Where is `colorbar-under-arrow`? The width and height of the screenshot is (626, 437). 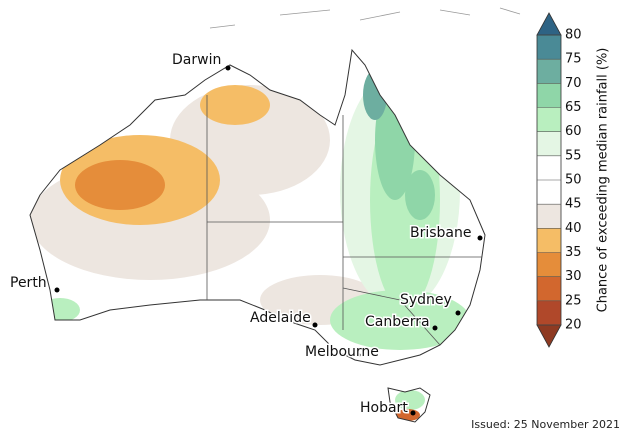
colorbar-under-arrow is located at coordinates (549, 336).